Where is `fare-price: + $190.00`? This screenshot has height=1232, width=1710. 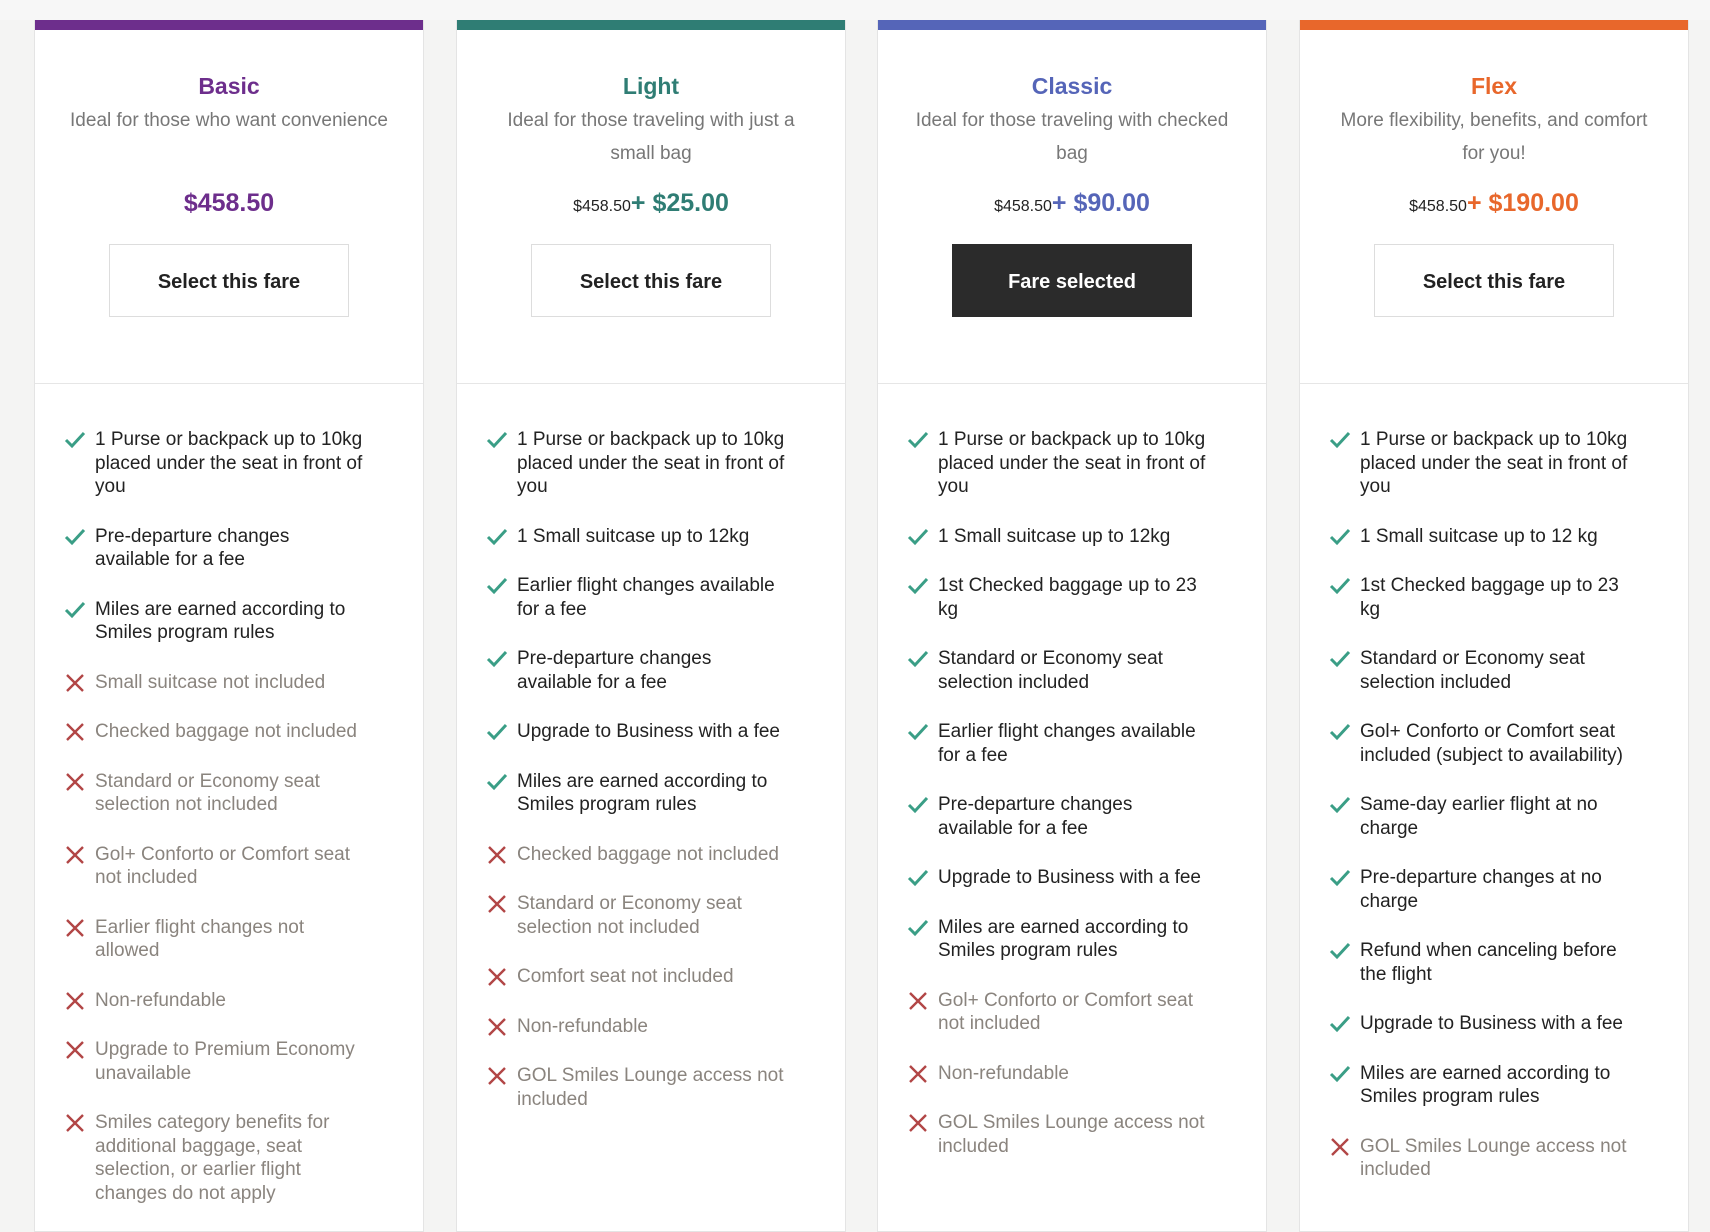
fare-price: + $190.00 is located at coordinates (1522, 203).